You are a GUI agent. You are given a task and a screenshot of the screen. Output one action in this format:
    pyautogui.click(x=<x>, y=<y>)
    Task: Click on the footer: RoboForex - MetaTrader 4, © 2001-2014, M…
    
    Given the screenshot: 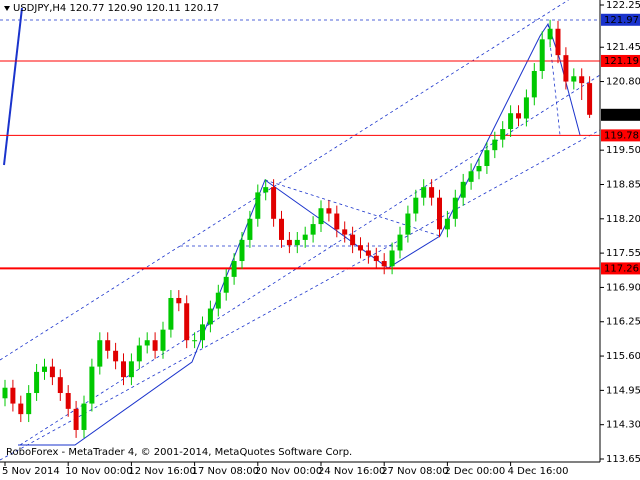 What is the action you would take?
    pyautogui.click(x=179, y=452)
    